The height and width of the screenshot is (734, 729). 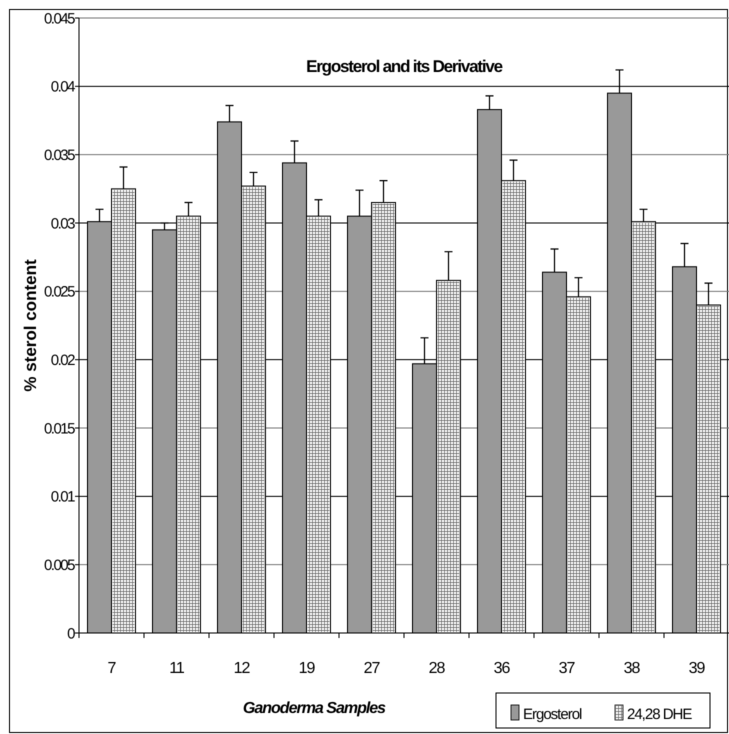 What do you see at coordinates (112, 668) in the screenshot?
I see `x-tick-label: 7` at bounding box center [112, 668].